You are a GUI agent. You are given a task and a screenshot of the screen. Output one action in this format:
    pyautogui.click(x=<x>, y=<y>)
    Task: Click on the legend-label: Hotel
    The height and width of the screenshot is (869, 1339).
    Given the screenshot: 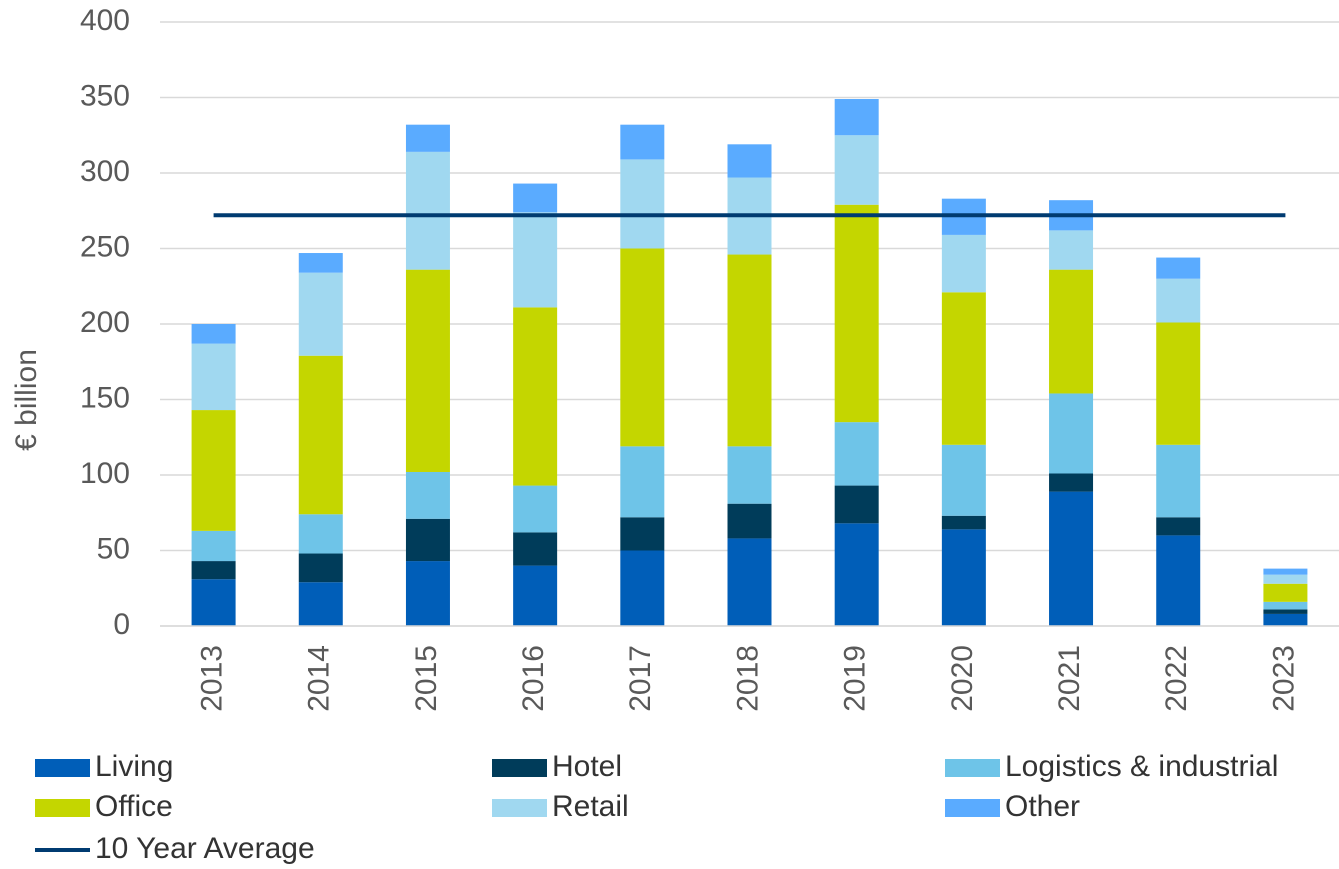 What is the action you would take?
    pyautogui.click(x=587, y=766)
    